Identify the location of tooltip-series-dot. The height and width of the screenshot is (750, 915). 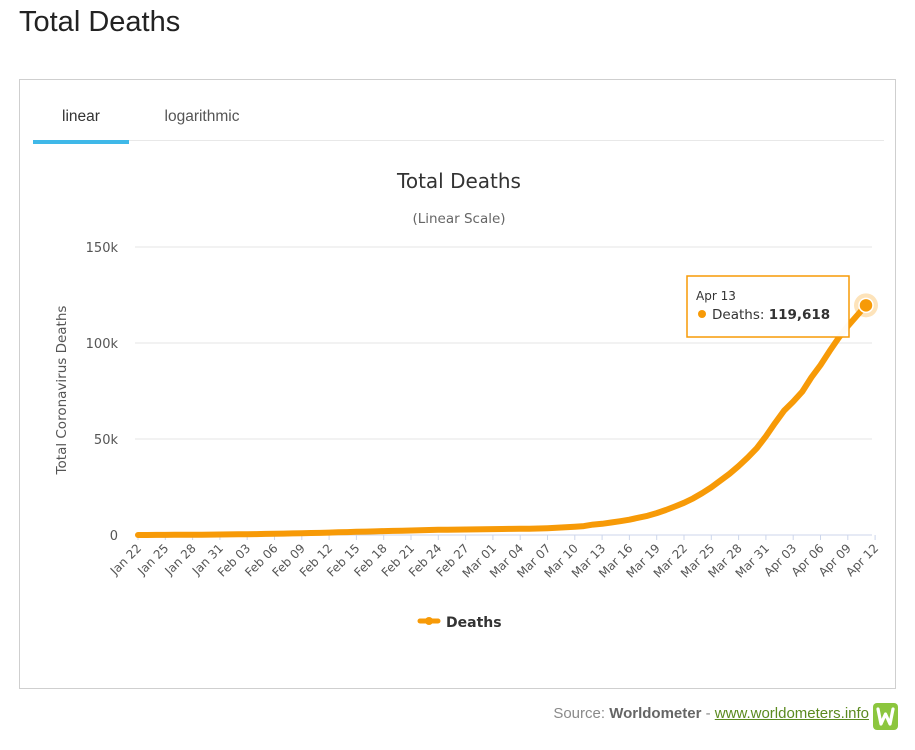
(702, 314).